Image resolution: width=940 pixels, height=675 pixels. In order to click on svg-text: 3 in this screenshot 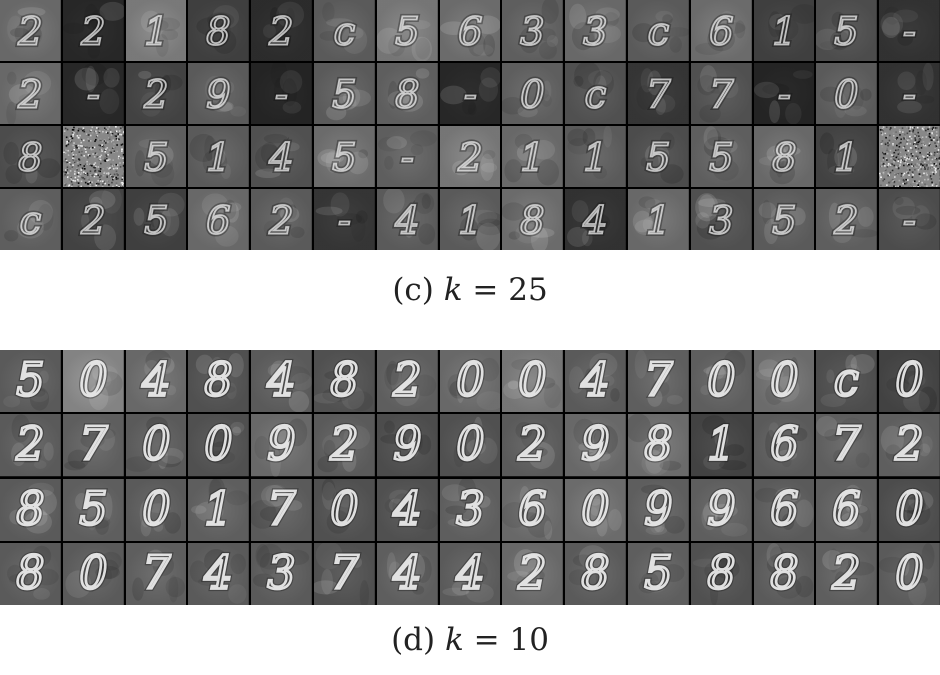, I will do `click(721, 221)`.